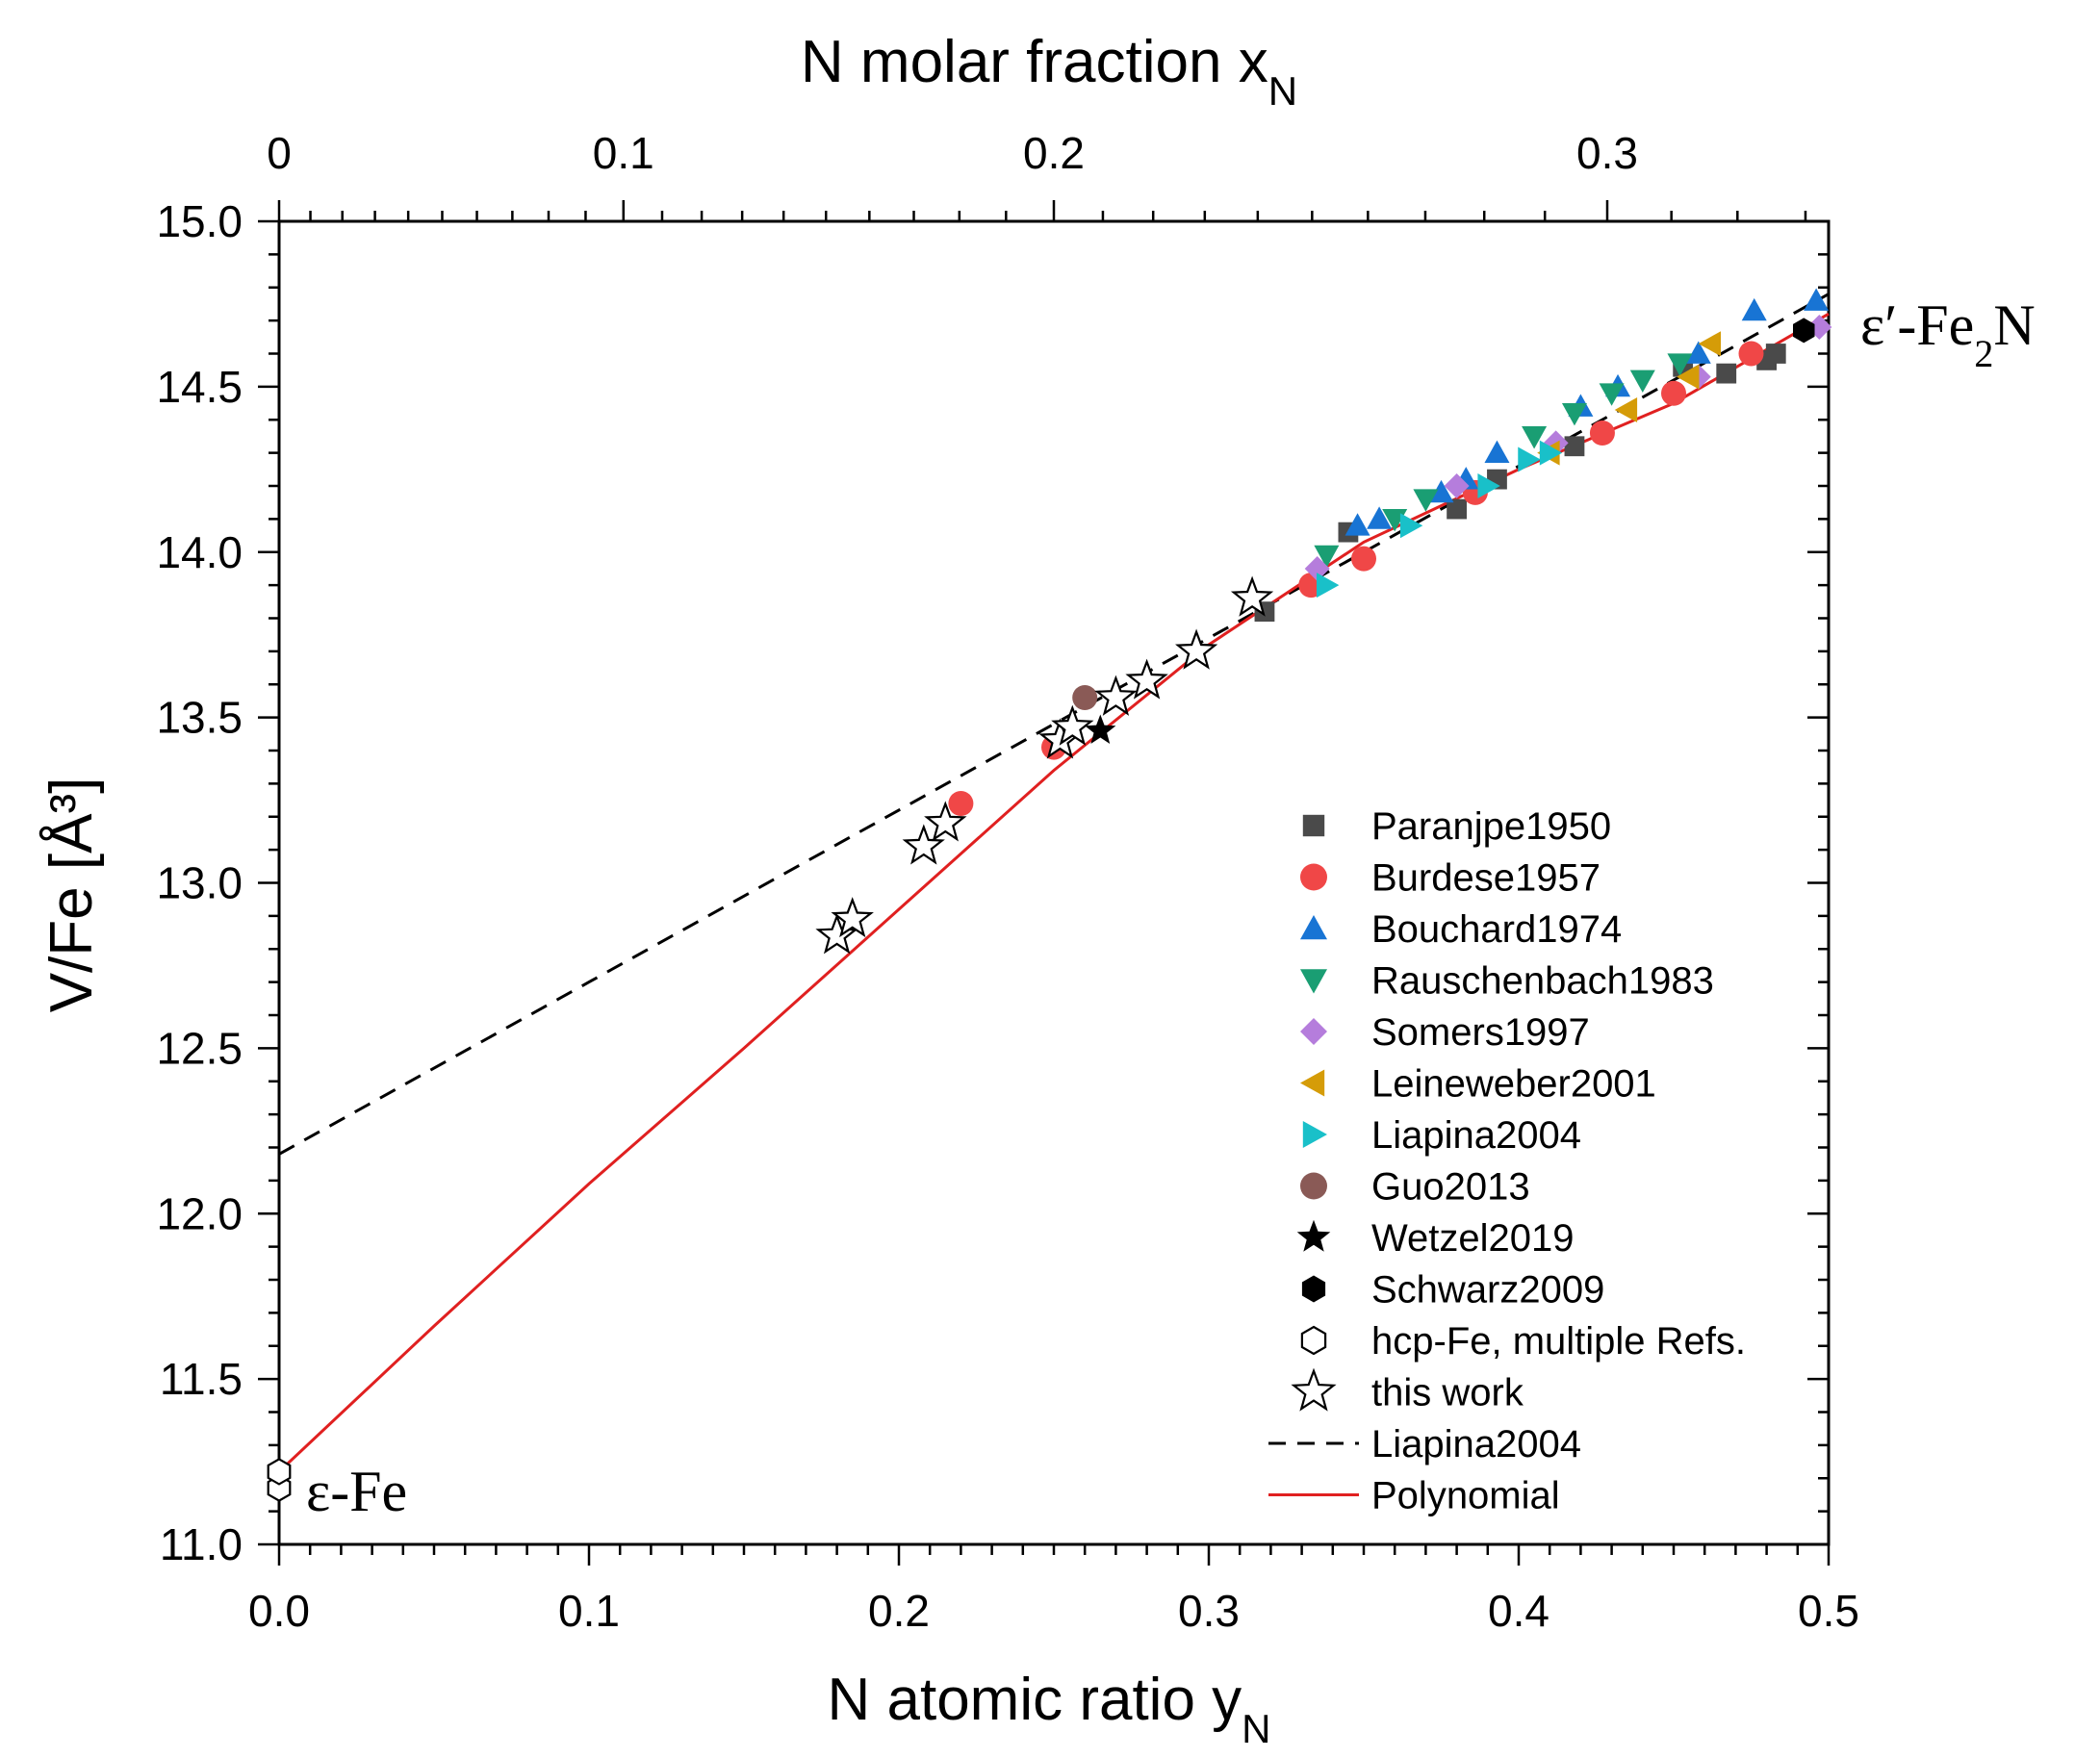 The image size is (2100, 1758). What do you see at coordinates (199, 552) in the screenshot?
I see `y-tick-label: 14.0` at bounding box center [199, 552].